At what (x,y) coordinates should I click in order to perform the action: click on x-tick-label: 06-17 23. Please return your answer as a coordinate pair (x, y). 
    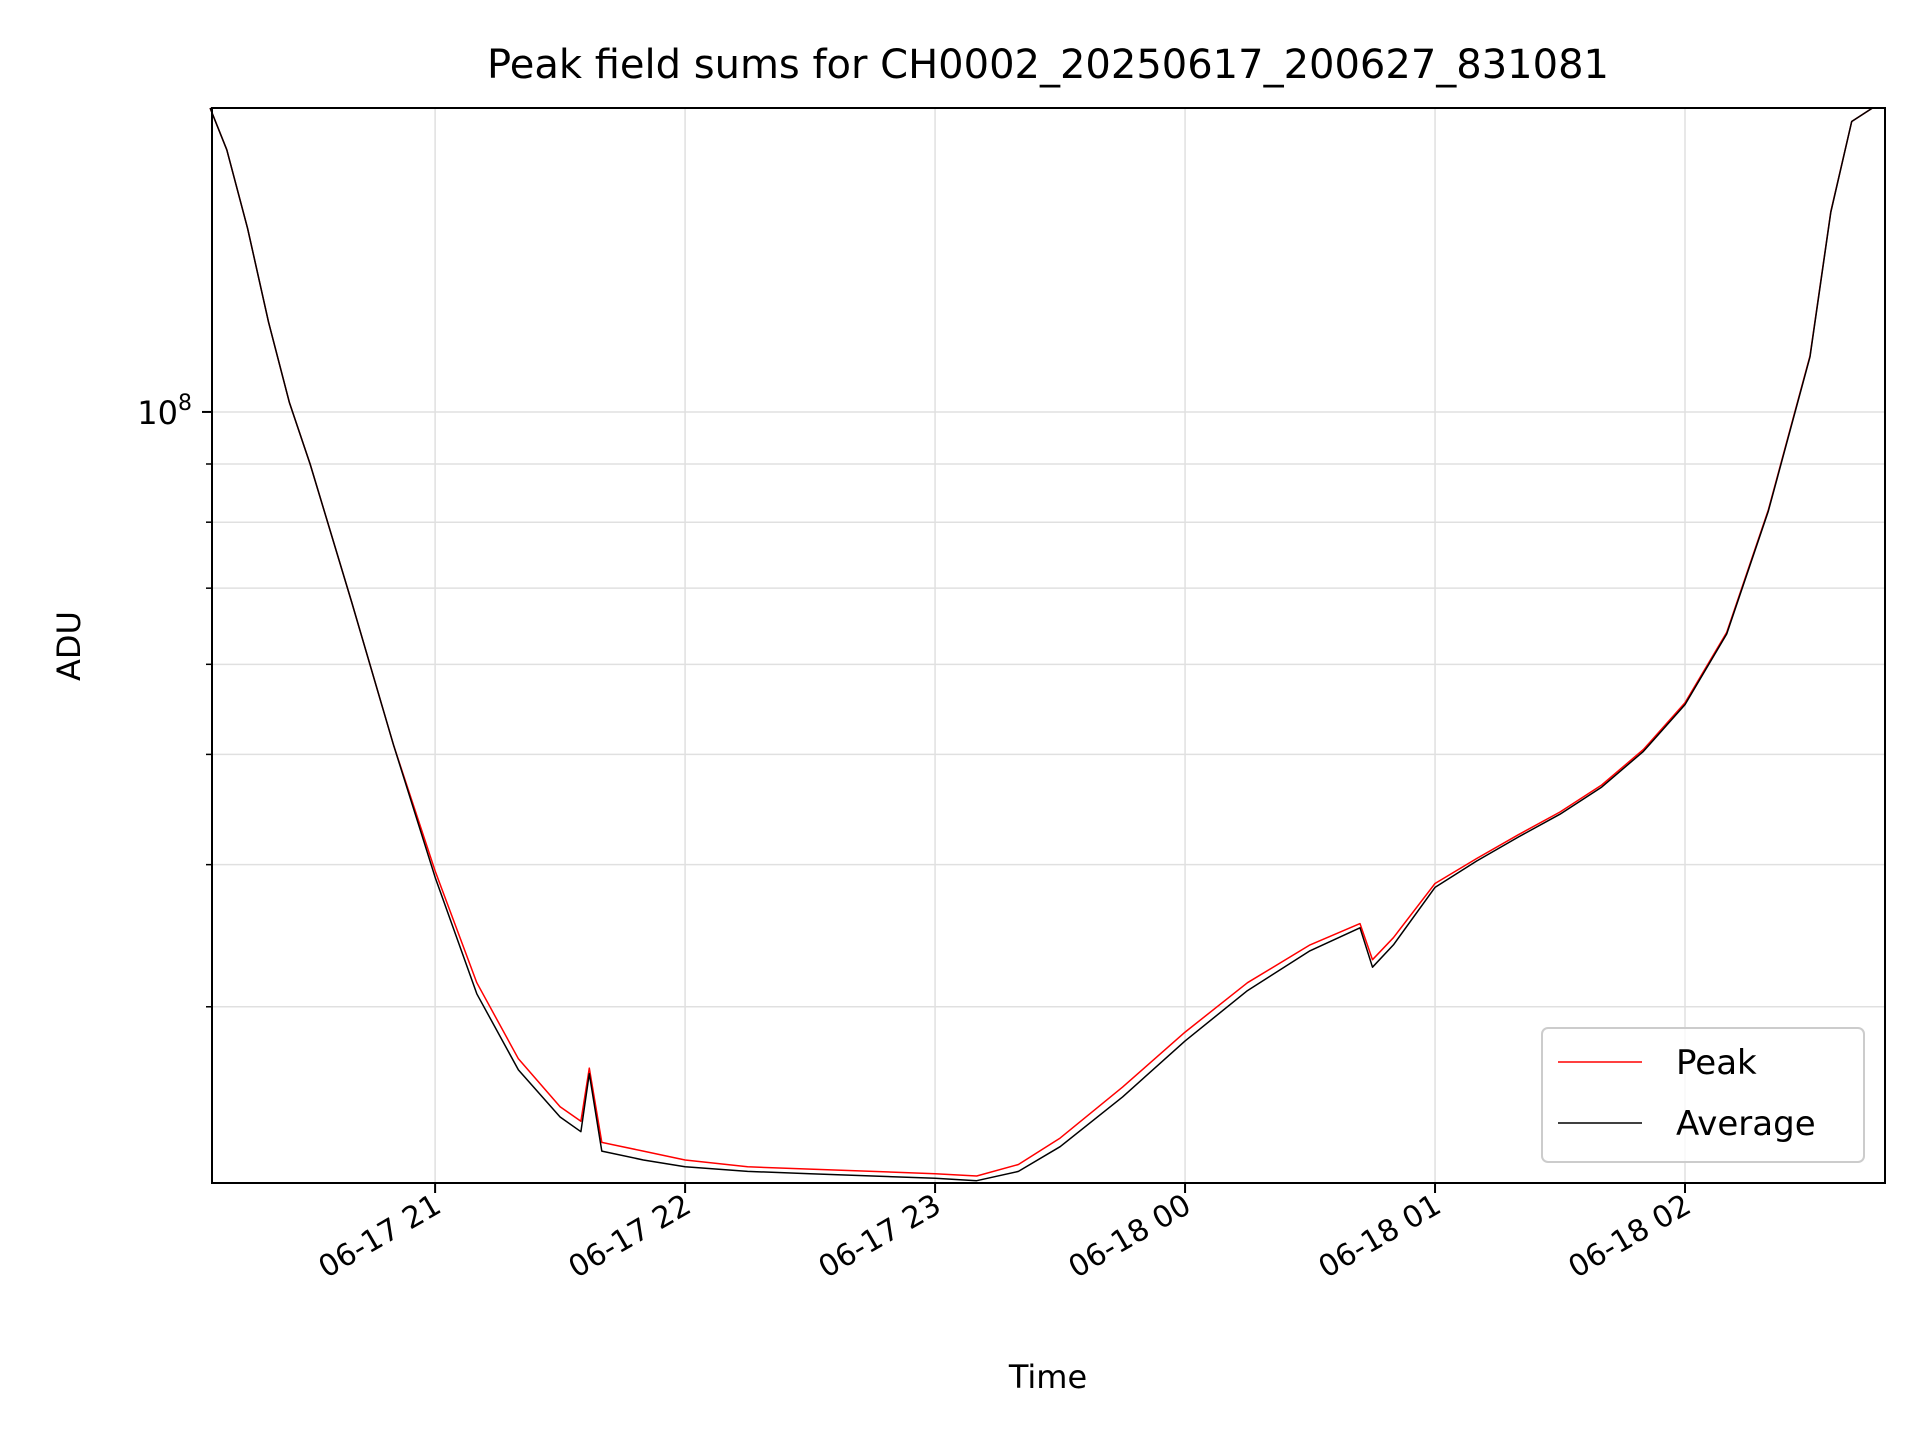
    Looking at the image, I should click on (880, 1237).